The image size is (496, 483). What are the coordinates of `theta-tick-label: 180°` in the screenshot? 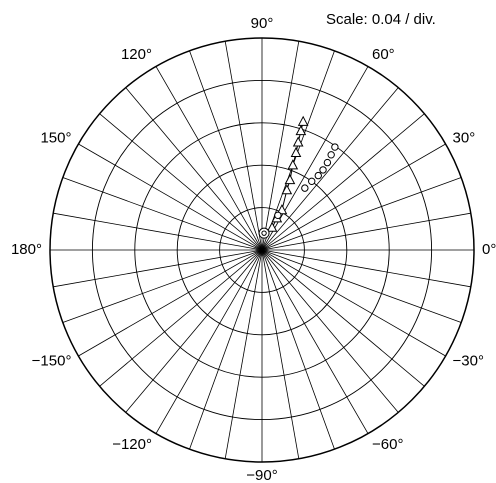 It's located at (26, 249).